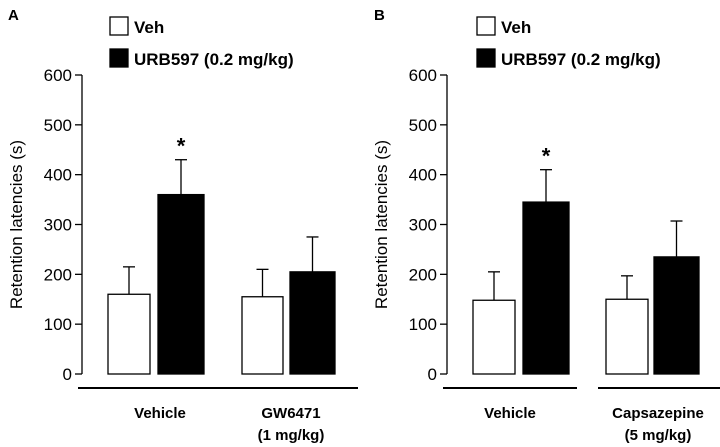  What do you see at coordinates (658, 435) in the screenshot?
I see `group-label-dose: (5 mg/kg)` at bounding box center [658, 435].